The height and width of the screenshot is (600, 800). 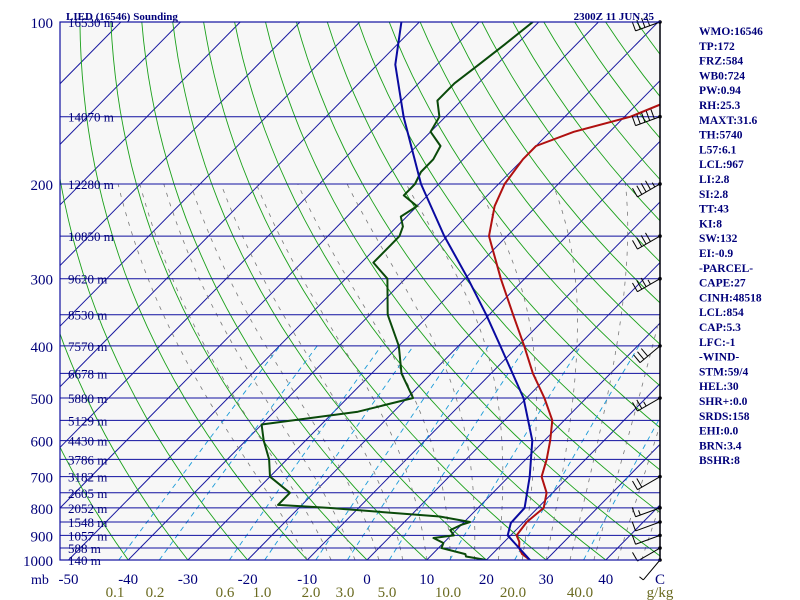 I want to click on index-line: LCL:967, so click(x=721, y=165).